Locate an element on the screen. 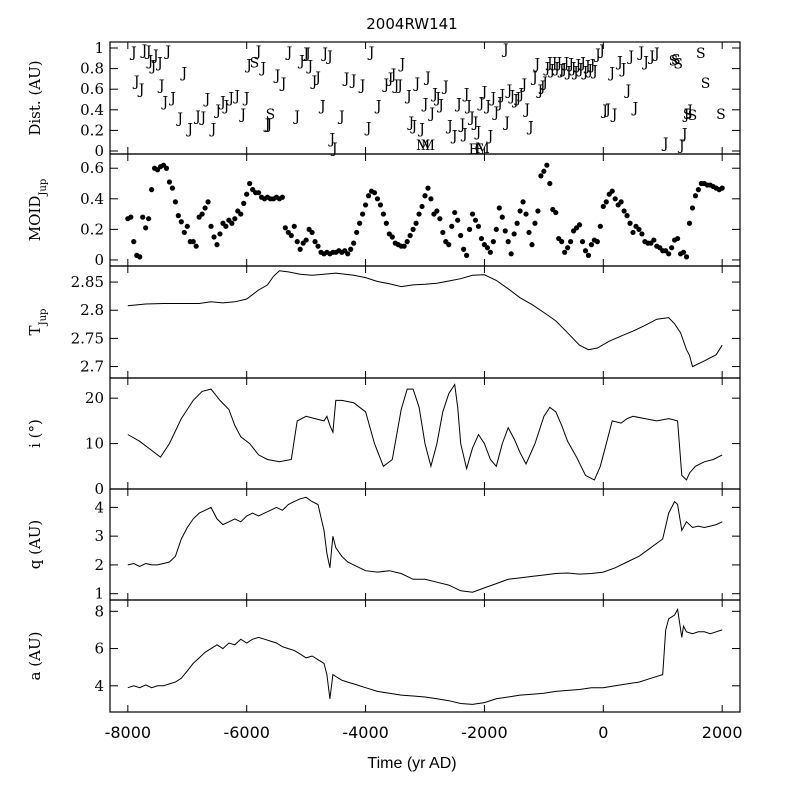 The image size is (797, 797). panel-tjup-ytick-label: 2.85 is located at coordinates (87, 282).